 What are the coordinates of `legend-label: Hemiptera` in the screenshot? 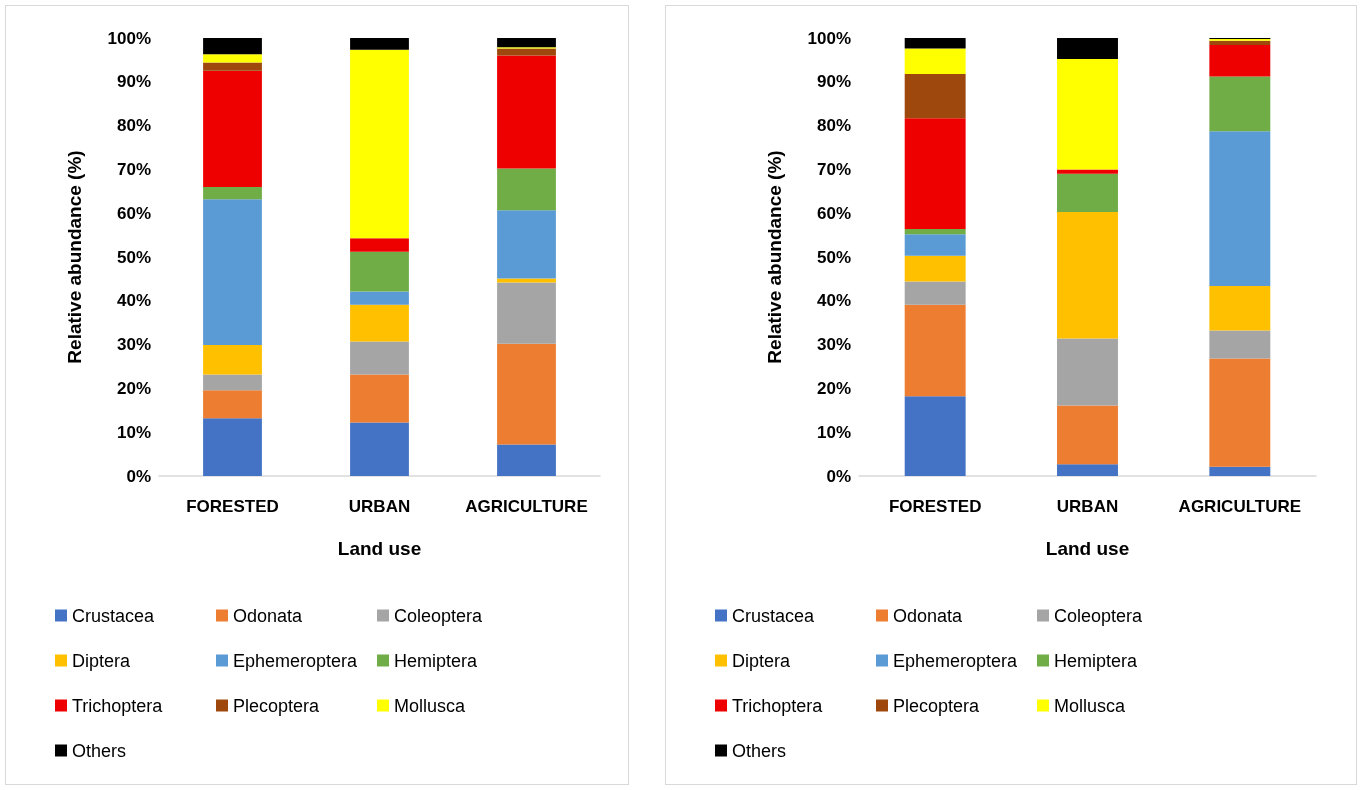 It's located at (436, 660).